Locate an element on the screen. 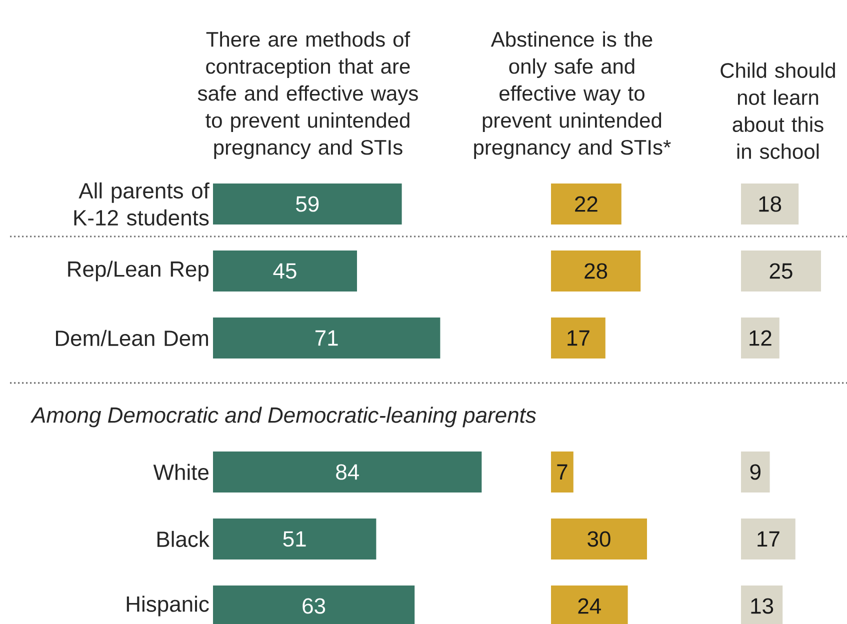  y-tick-label: Rep/Lean Rep is located at coordinates (138, 271).